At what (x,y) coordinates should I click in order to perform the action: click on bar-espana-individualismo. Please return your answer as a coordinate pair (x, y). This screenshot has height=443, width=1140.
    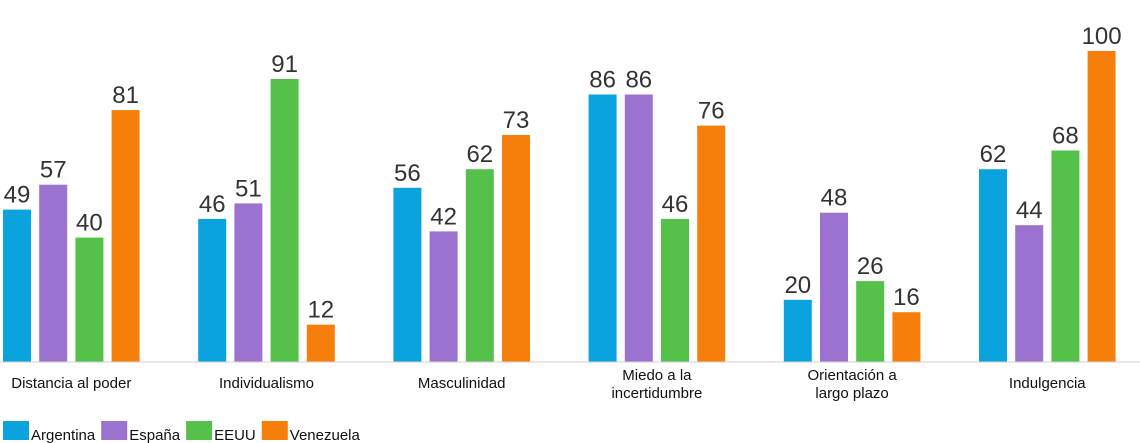
    Looking at the image, I should click on (248, 282).